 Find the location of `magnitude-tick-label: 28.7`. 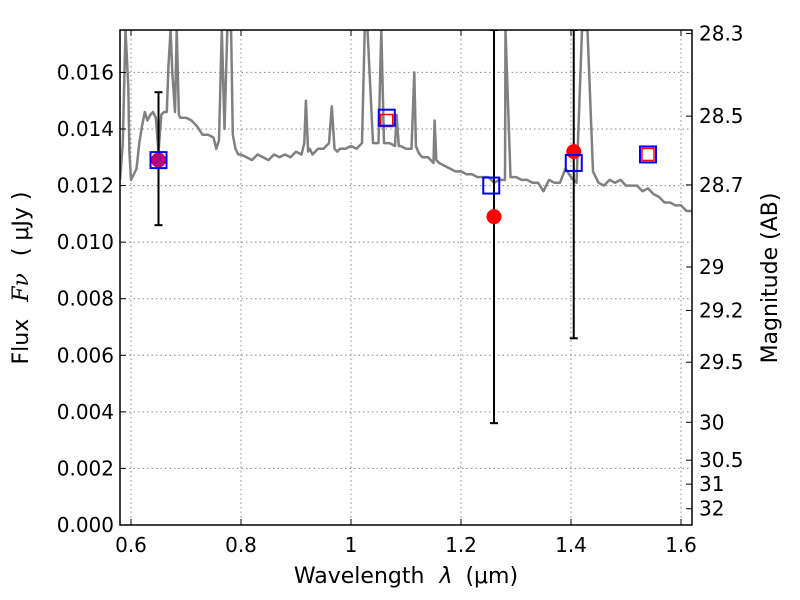

magnitude-tick-label: 28.7 is located at coordinates (721, 185).